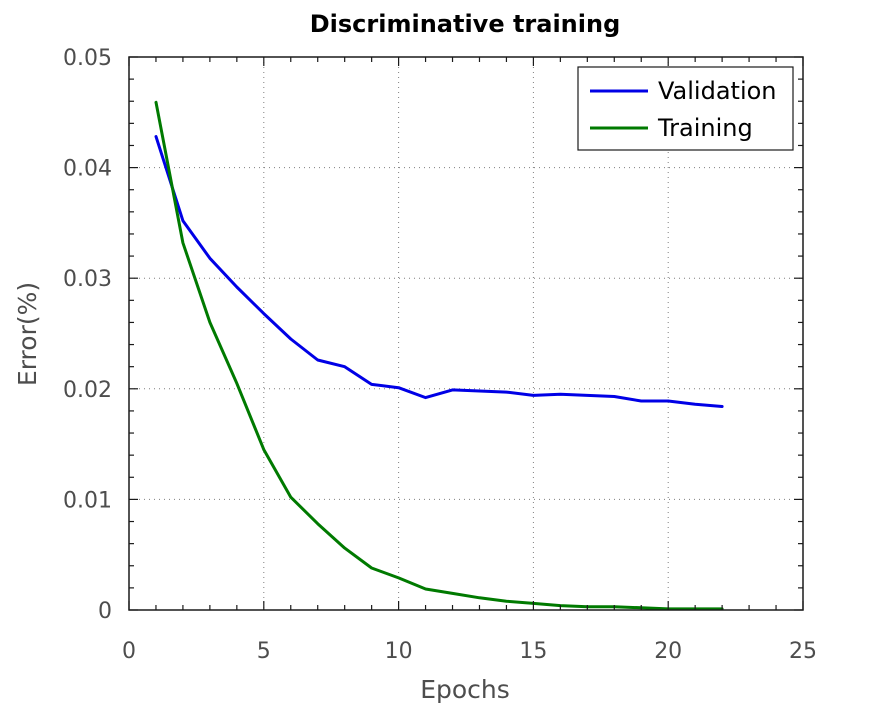  What do you see at coordinates (705, 128) in the screenshot?
I see `legend-label-training: Training` at bounding box center [705, 128].